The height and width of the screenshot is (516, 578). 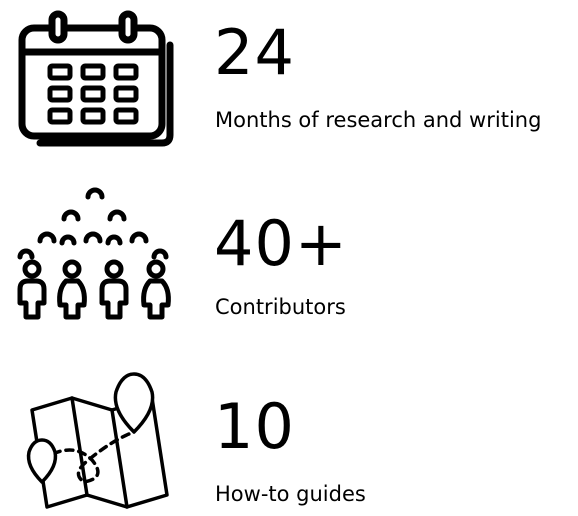 I want to click on stat-label: Months of research and writing, so click(x=378, y=120).